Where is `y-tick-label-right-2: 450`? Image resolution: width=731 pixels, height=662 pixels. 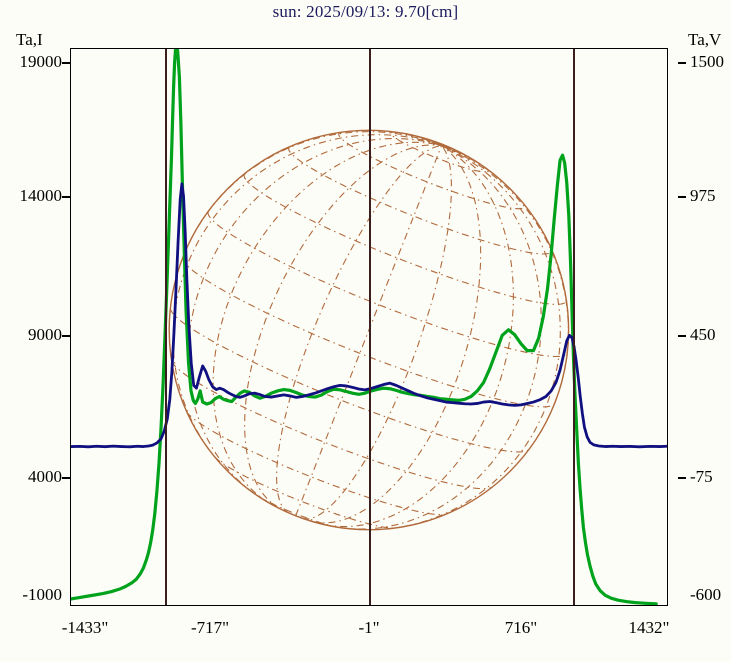
y-tick-label-right-2: 450 is located at coordinates (703, 334).